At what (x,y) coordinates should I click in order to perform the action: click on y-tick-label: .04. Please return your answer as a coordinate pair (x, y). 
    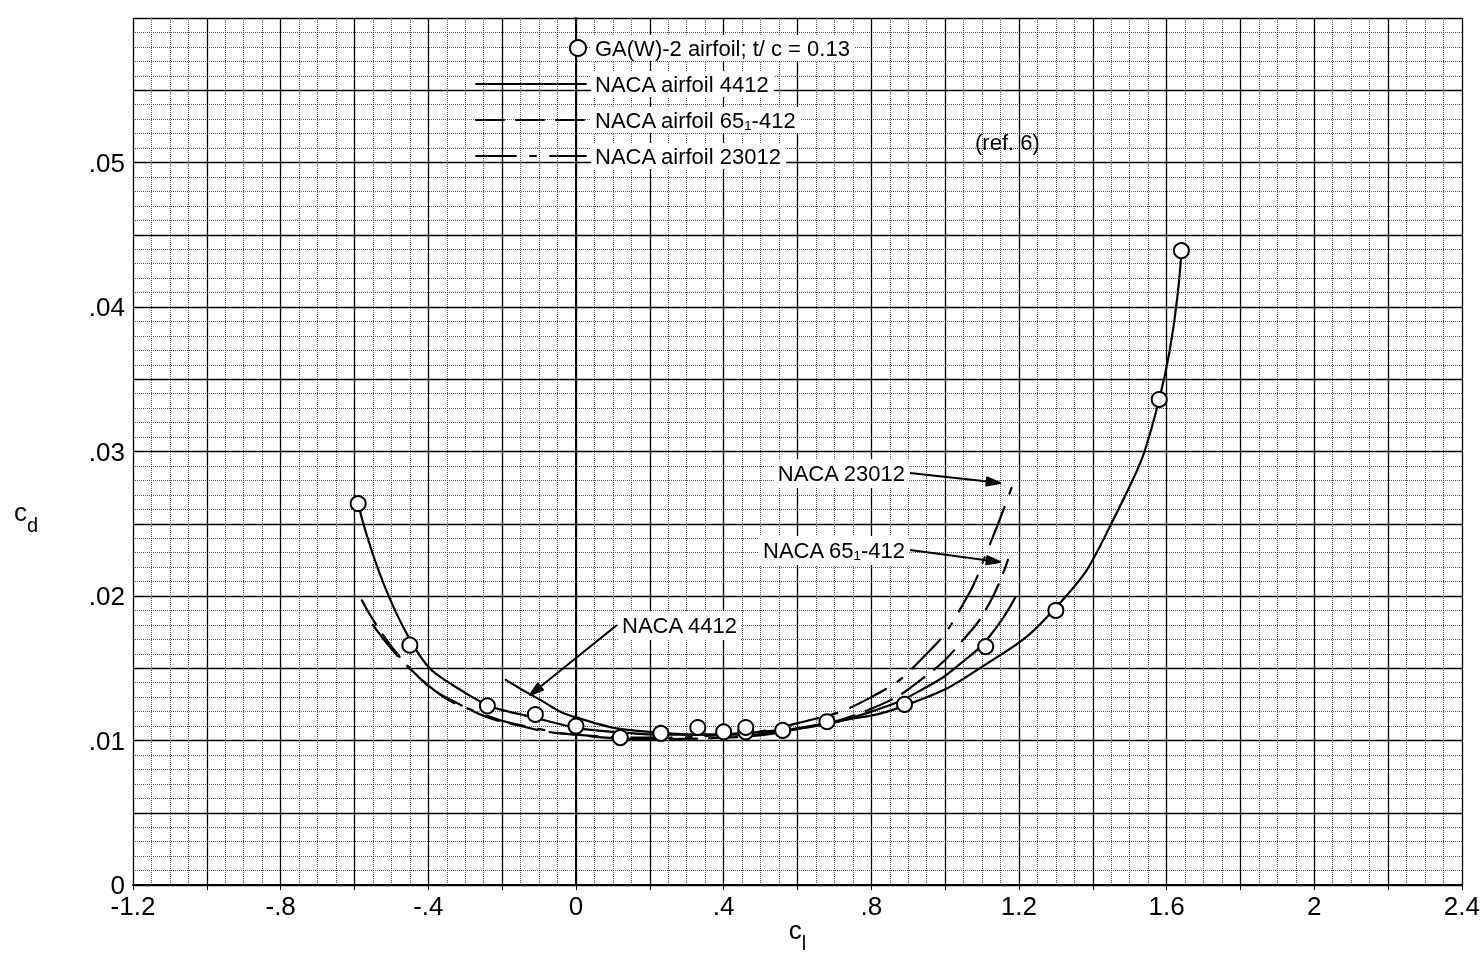
    Looking at the image, I should click on (106, 307).